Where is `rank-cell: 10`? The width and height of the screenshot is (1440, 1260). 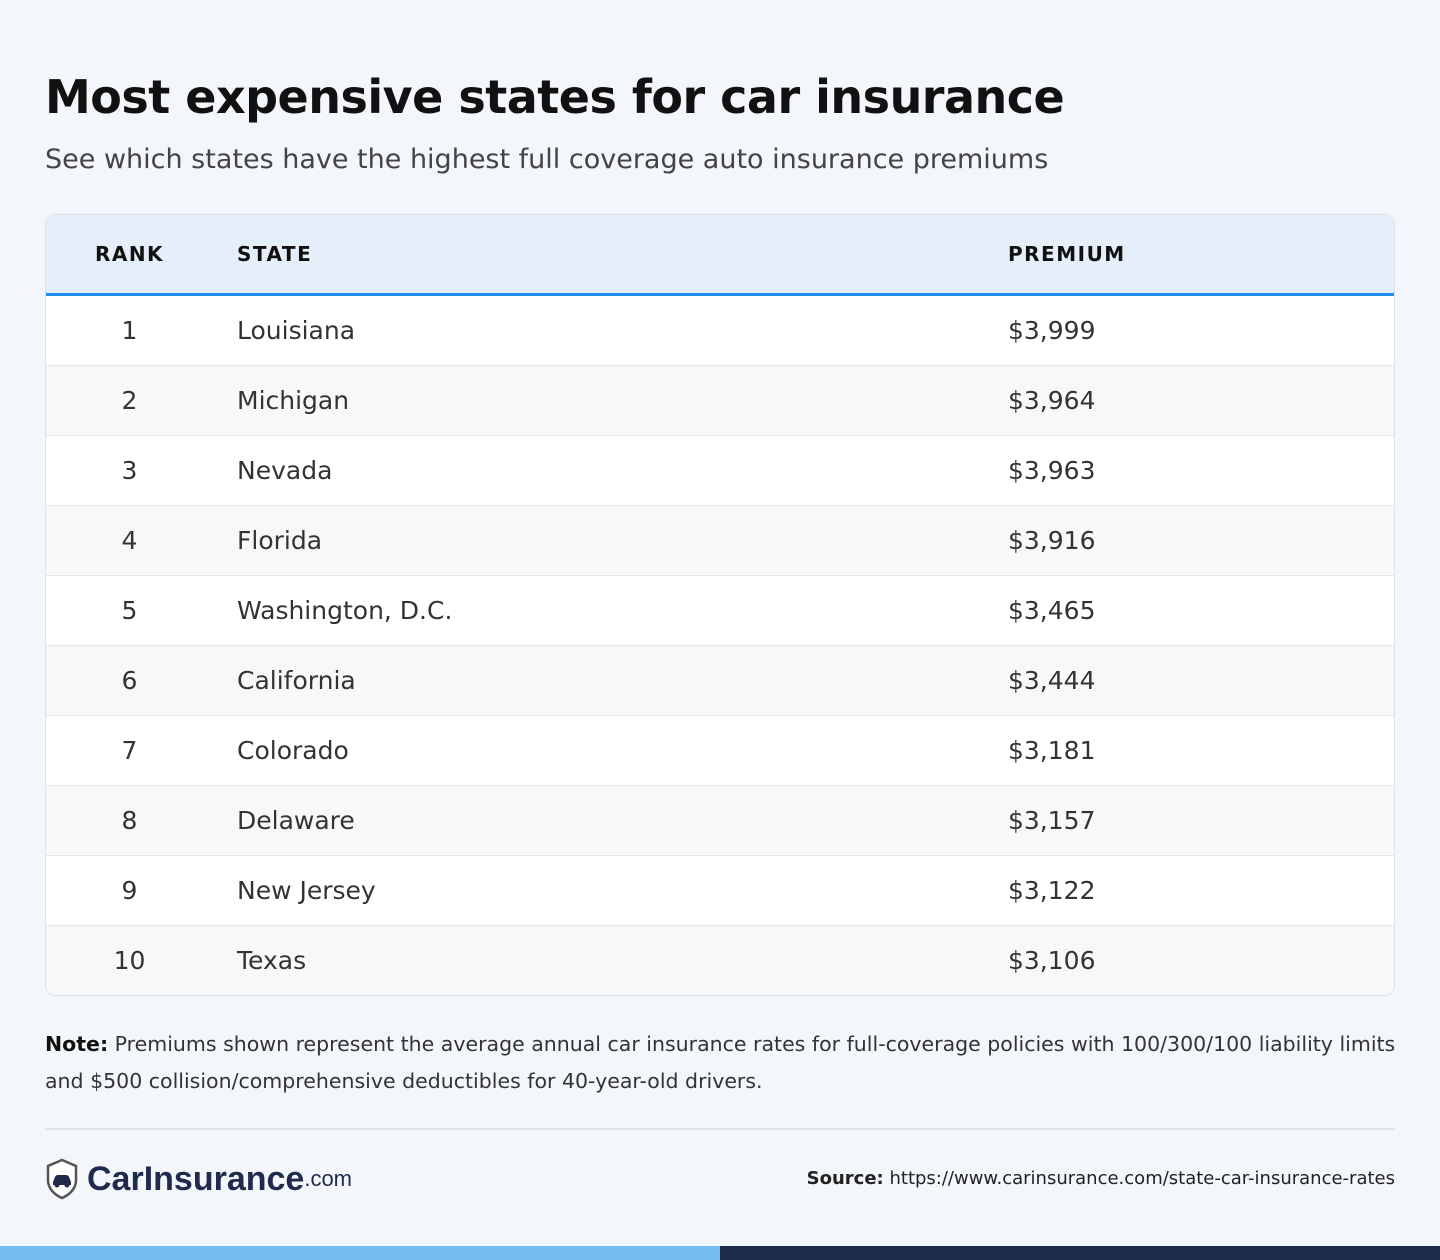 rank-cell: 10 is located at coordinates (129, 960).